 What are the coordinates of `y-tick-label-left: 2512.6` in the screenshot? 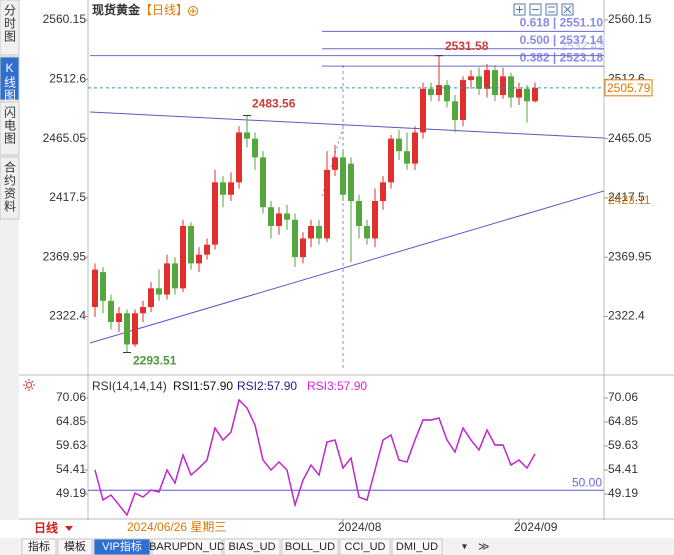 It's located at (67, 78).